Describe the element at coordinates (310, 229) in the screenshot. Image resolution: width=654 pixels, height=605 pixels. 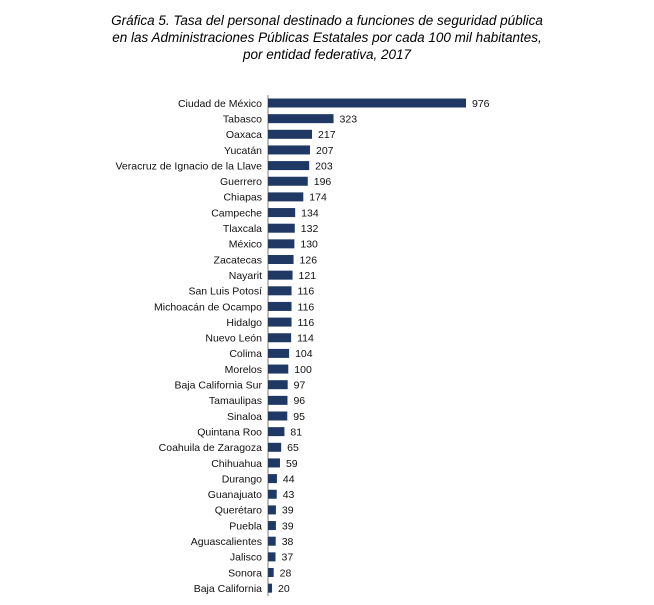
I see `value-label: 132` at that location.